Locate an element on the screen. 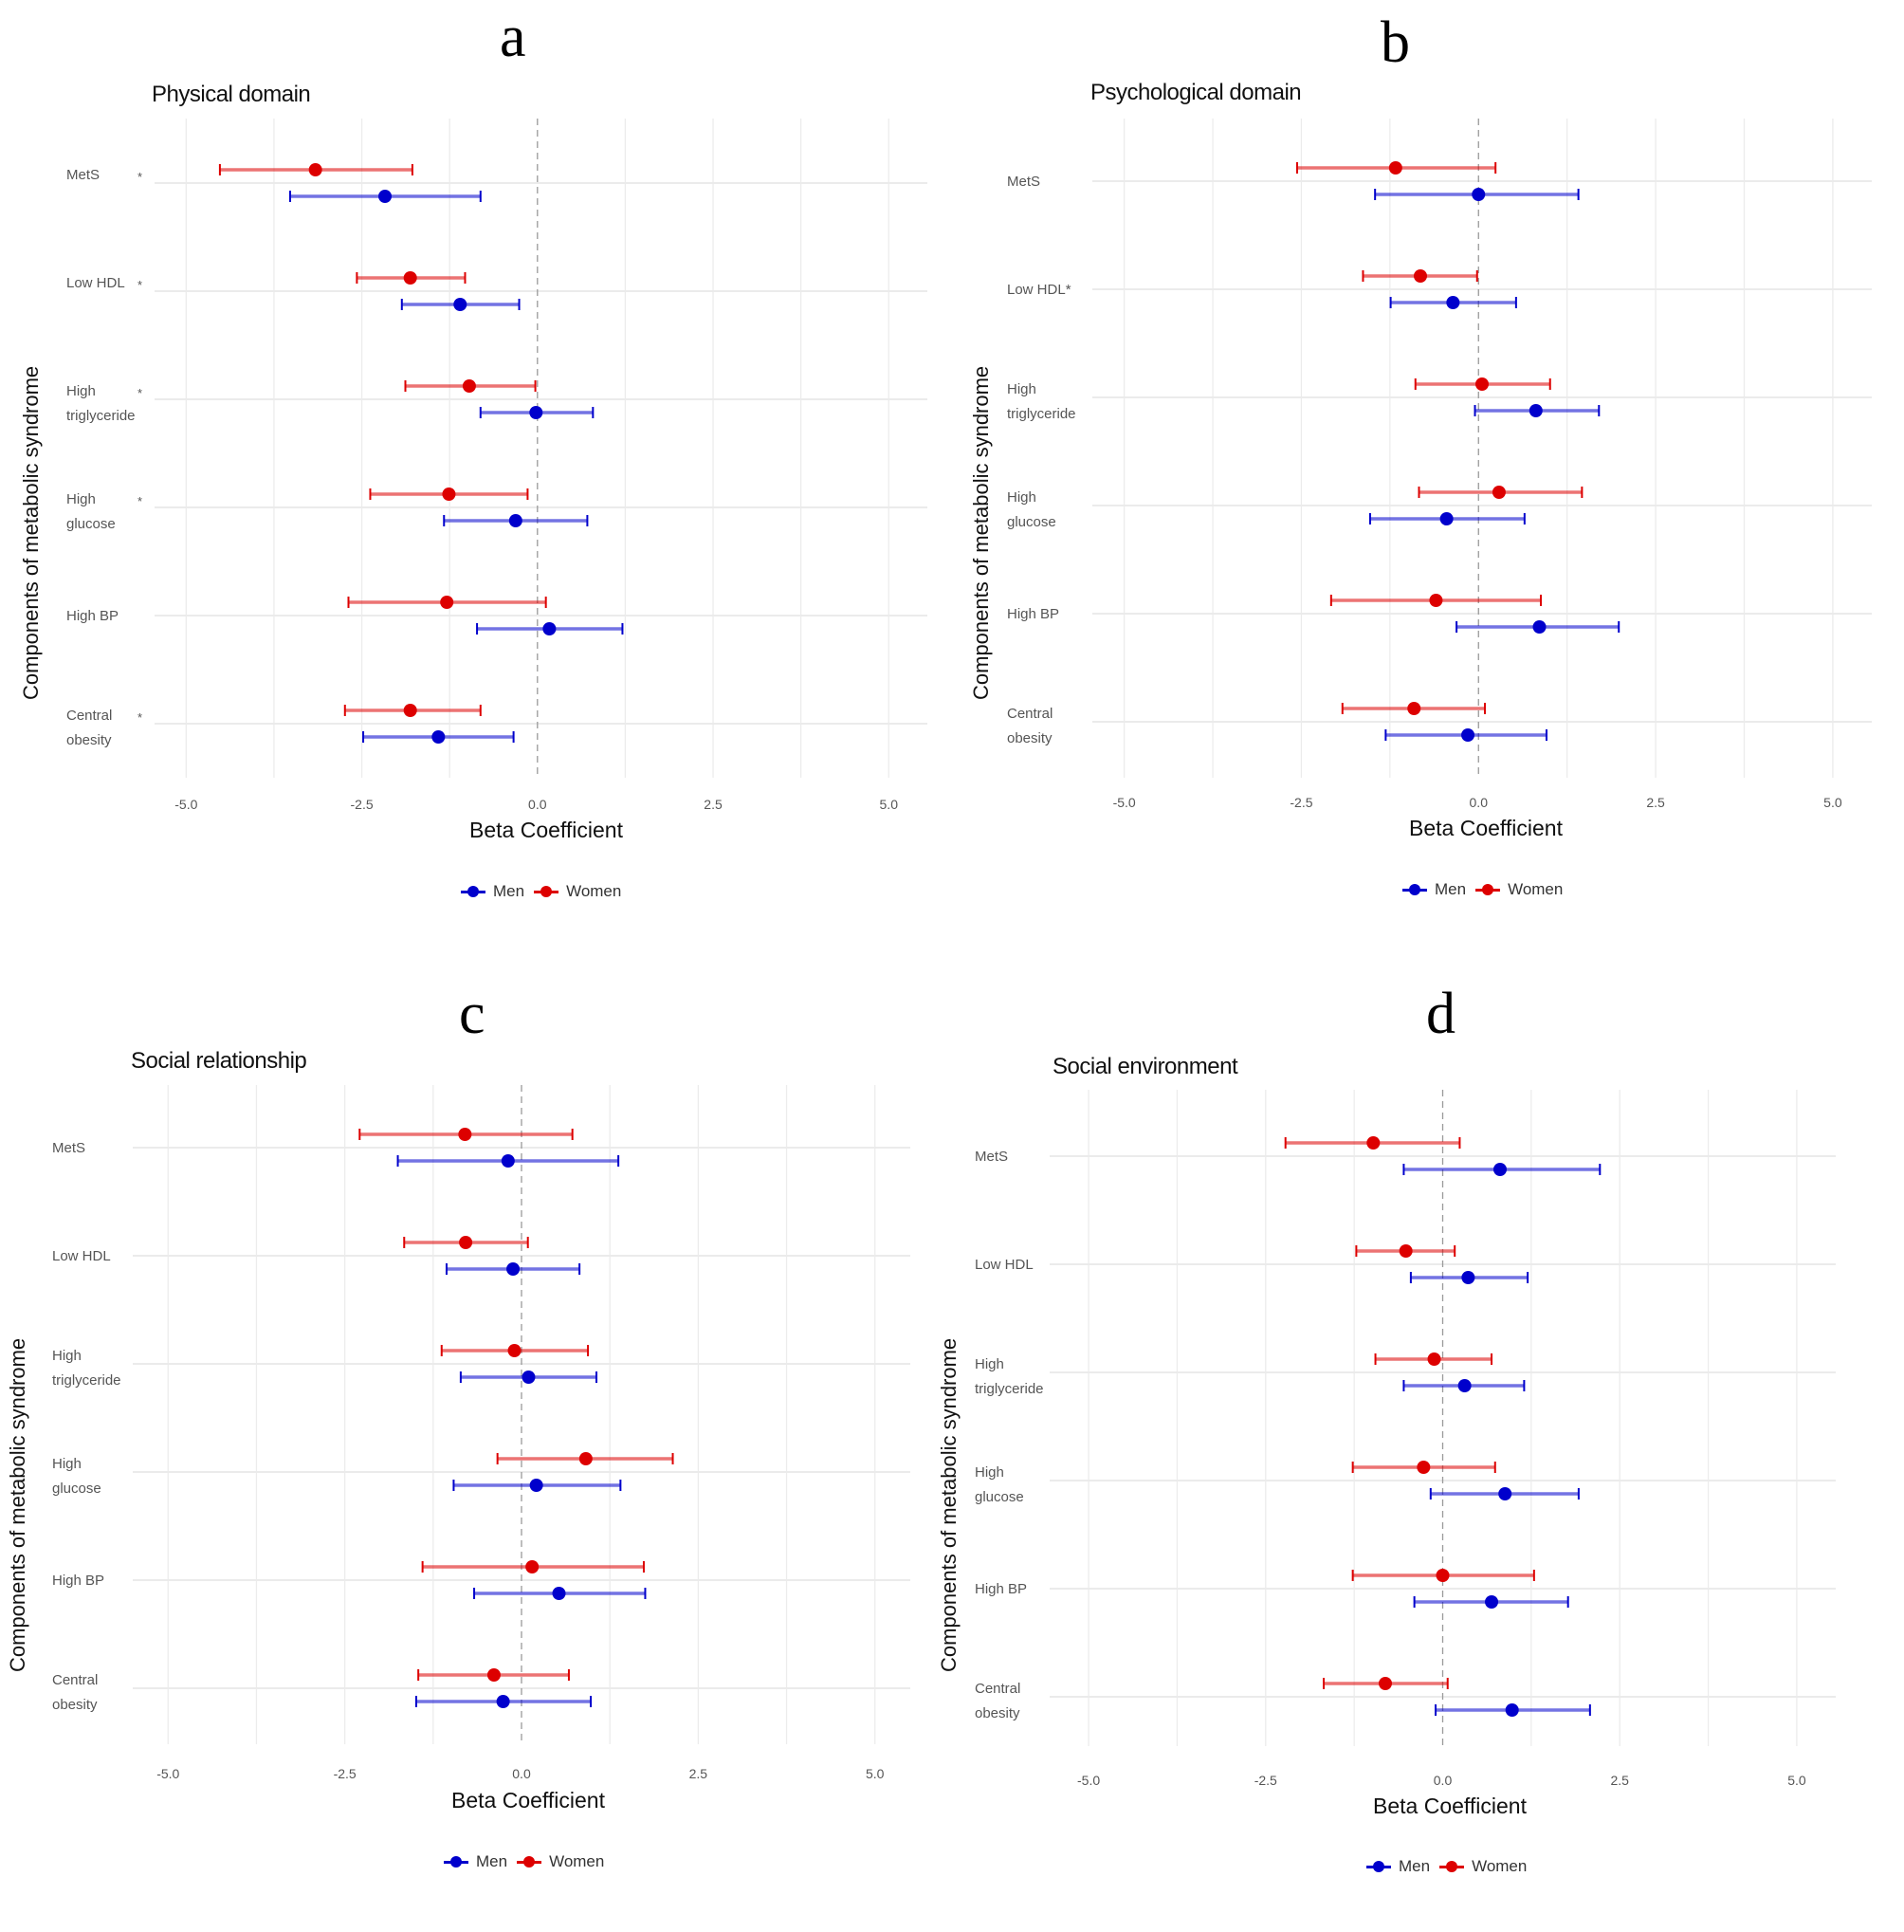  legend: Men Women is located at coordinates (541, 891).